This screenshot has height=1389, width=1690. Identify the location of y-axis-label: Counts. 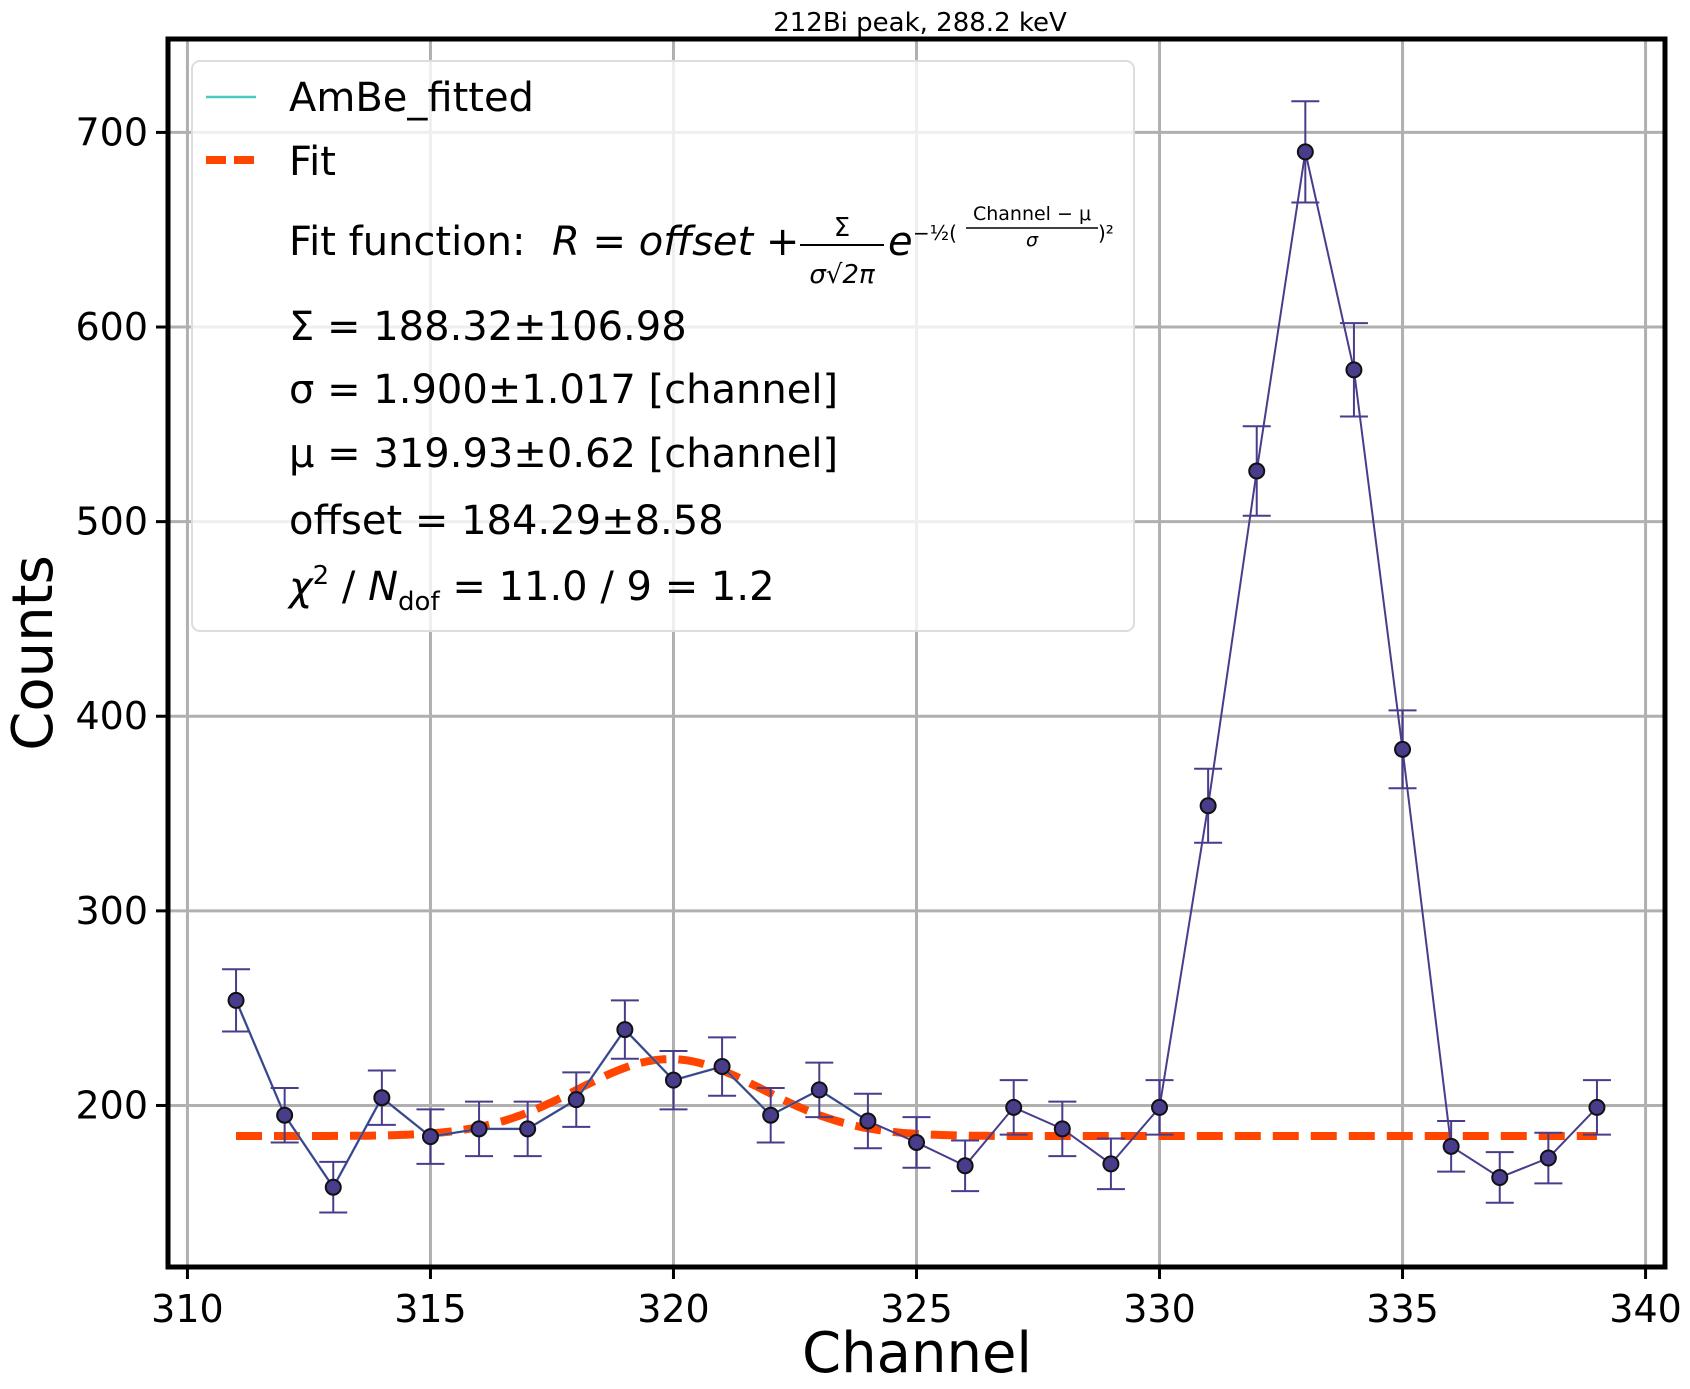
(33, 652).